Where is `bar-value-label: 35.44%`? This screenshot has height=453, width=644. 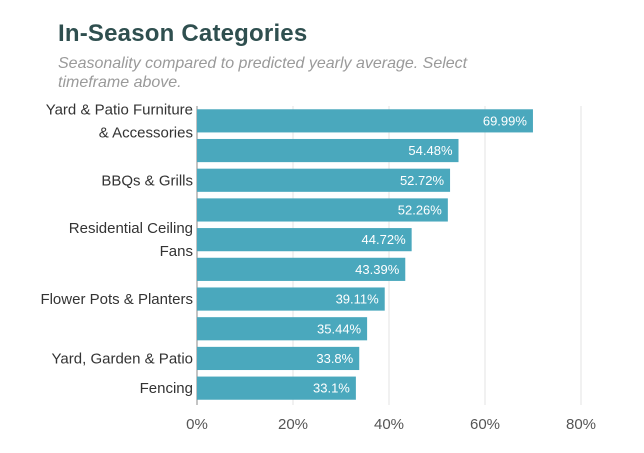
bar-value-label: 35.44% is located at coordinates (339, 328).